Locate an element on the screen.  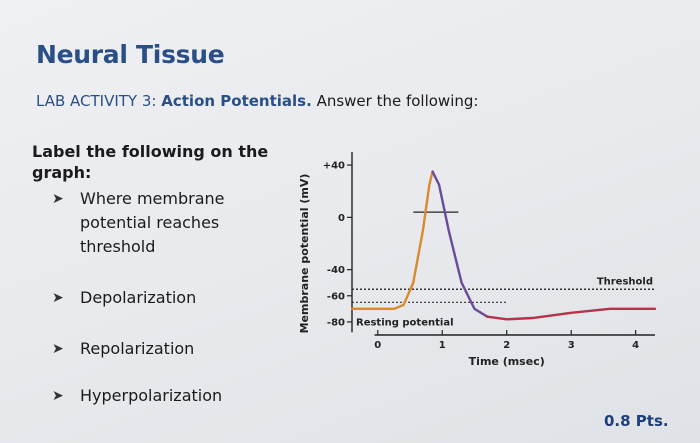
y-axis-label: Membrane potential (mV) is located at coordinates (304, 254).